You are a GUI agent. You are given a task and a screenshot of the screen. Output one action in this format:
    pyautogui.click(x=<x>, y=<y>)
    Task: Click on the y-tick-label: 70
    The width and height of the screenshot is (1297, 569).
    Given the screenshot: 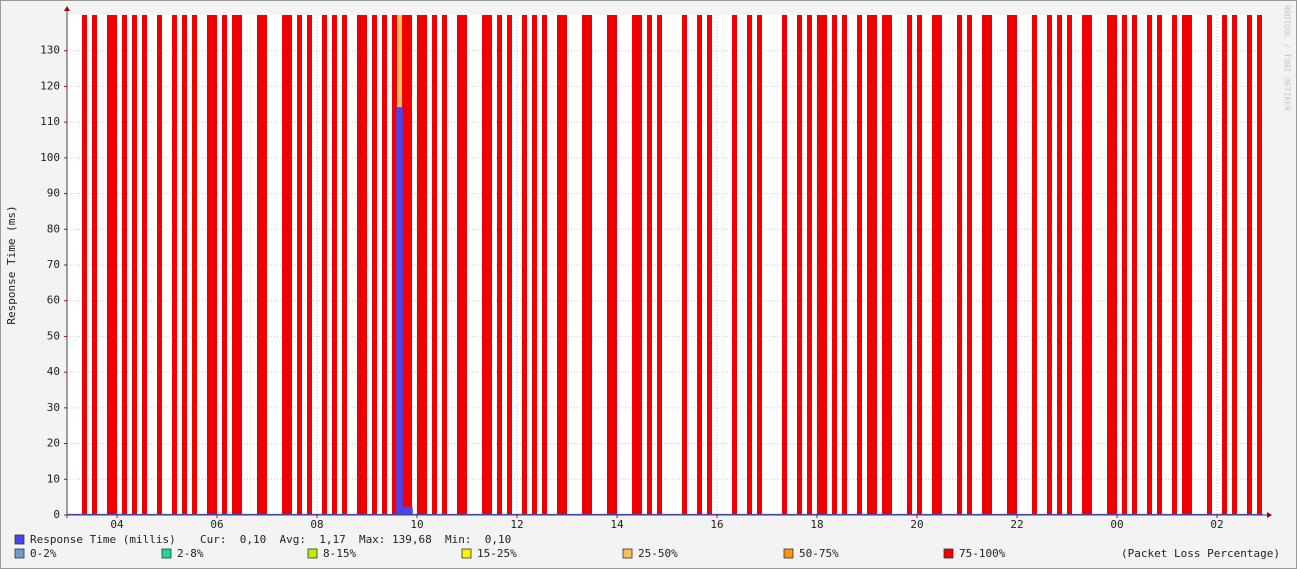 What is the action you would take?
    pyautogui.click(x=53, y=264)
    